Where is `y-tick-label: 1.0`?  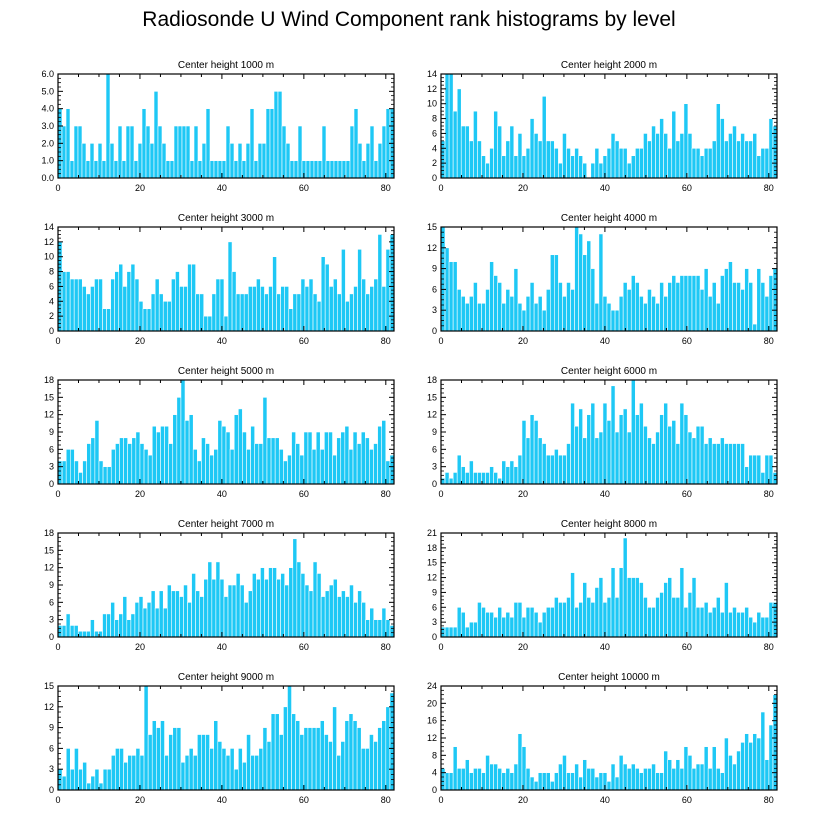
y-tick-label: 1.0 is located at coordinates (47, 161).